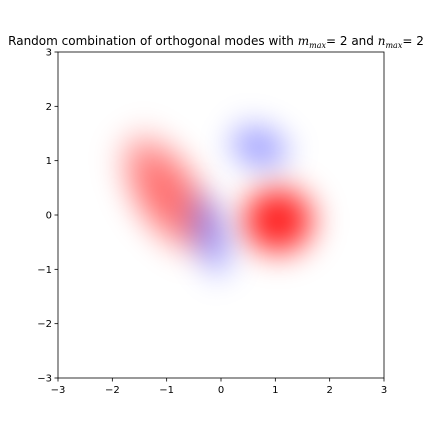 The image size is (432, 437). I want to click on title-joiner: and, so click(362, 41).